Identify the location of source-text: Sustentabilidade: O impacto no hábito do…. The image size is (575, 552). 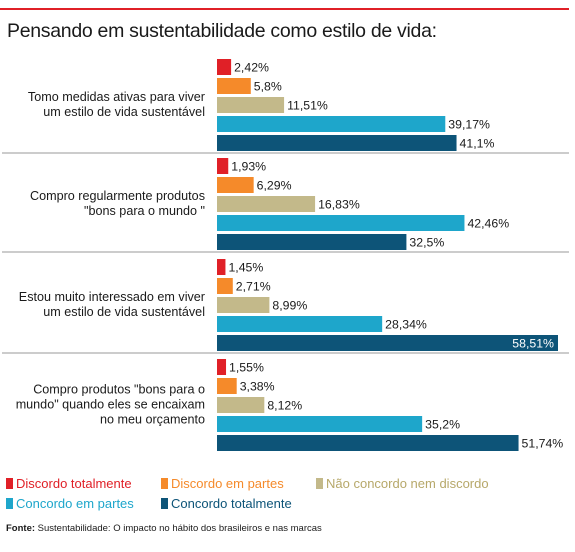
(179, 528).